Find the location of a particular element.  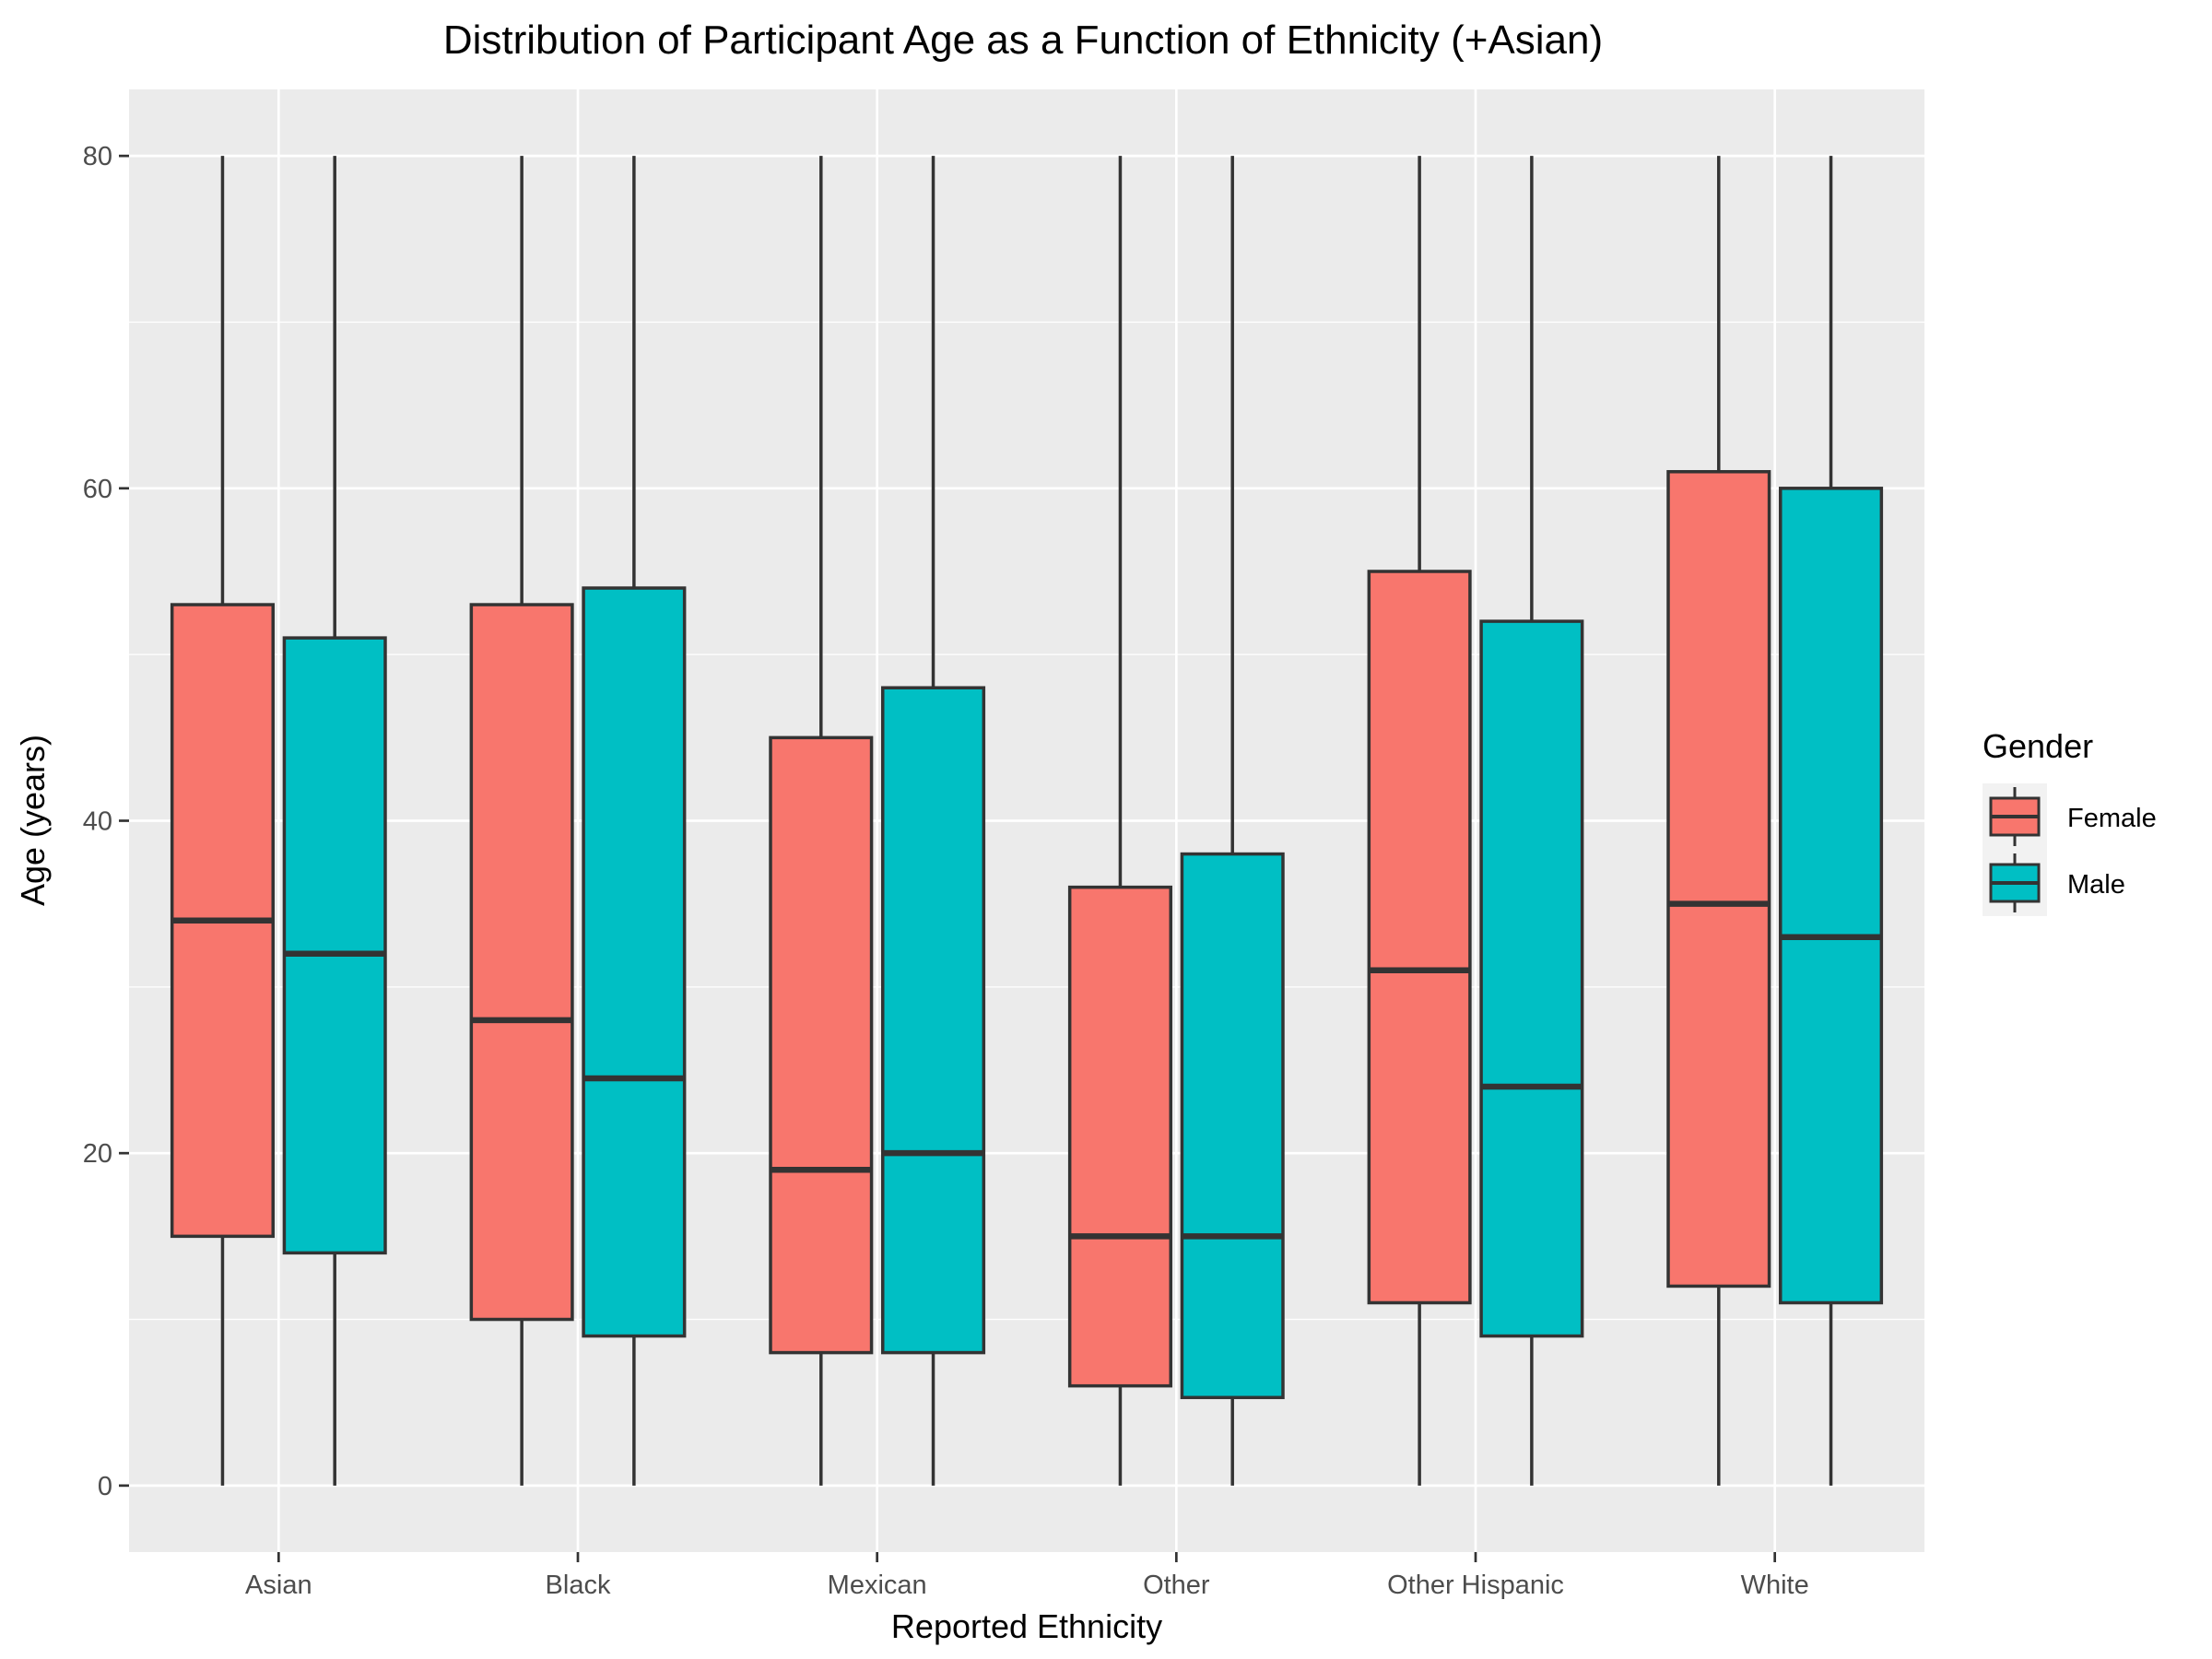

box-female-black is located at coordinates (521, 821).